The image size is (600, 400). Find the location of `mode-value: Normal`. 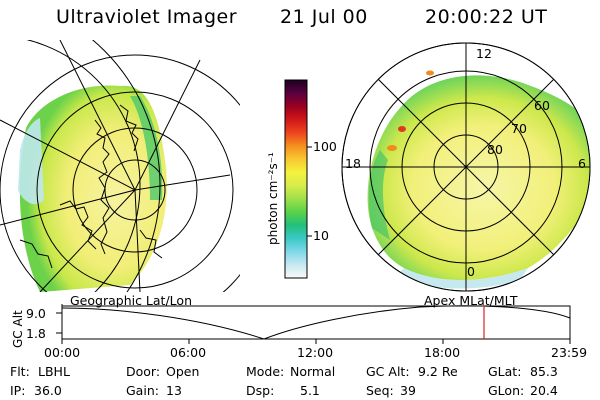

mode-value: Normal is located at coordinates (313, 371).